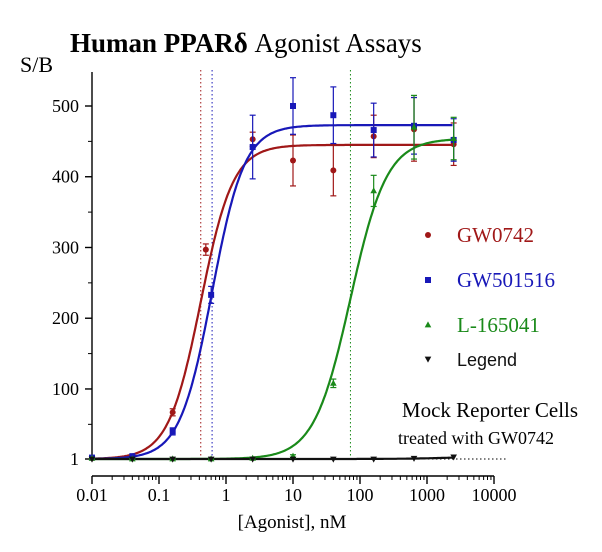  Describe the element at coordinates (65, 177) in the screenshot. I see `y-tick-label: 400` at that location.